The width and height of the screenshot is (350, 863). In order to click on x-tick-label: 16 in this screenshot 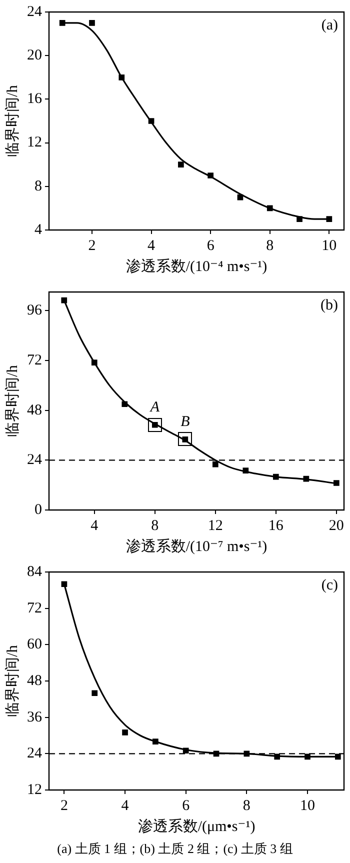, I will do `click(276, 526)`.